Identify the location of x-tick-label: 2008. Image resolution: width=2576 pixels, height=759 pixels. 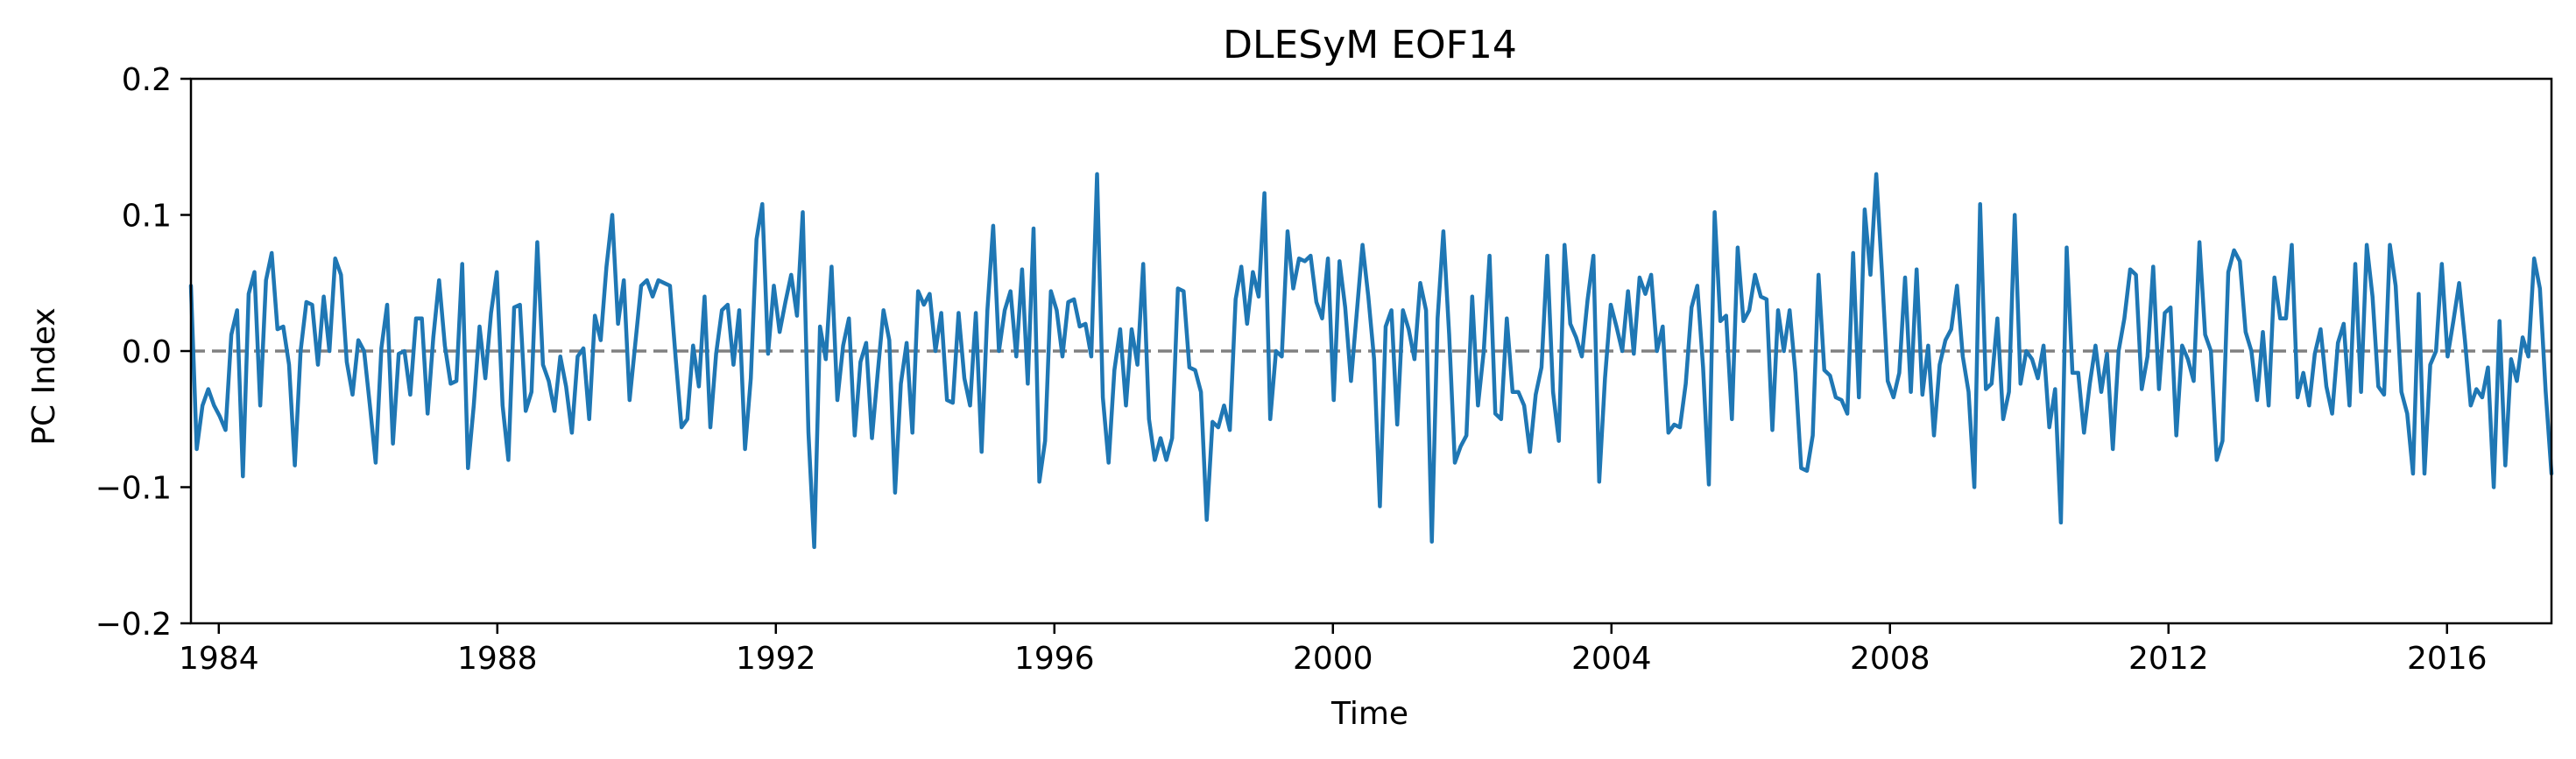
(1890, 659).